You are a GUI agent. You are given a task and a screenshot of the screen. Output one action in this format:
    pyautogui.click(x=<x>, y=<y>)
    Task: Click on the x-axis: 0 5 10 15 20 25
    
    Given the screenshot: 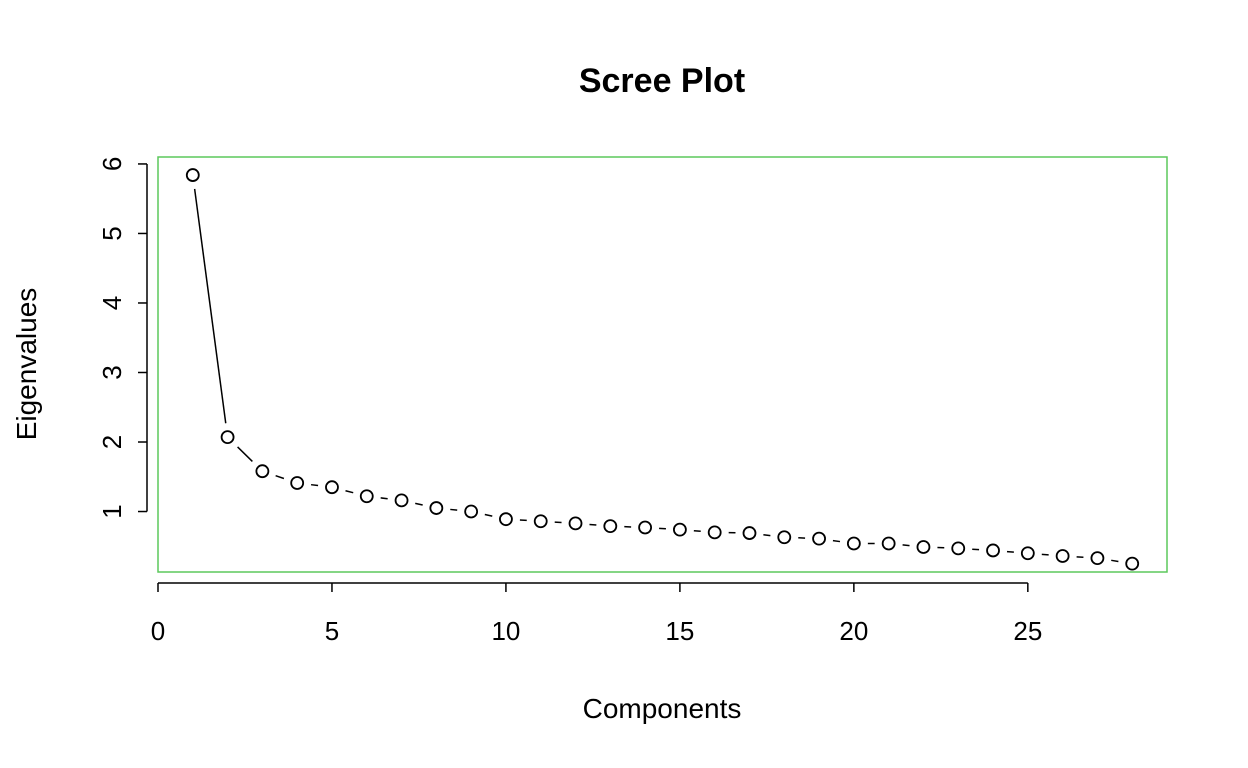 What is the action you would take?
    pyautogui.click(x=596, y=614)
    